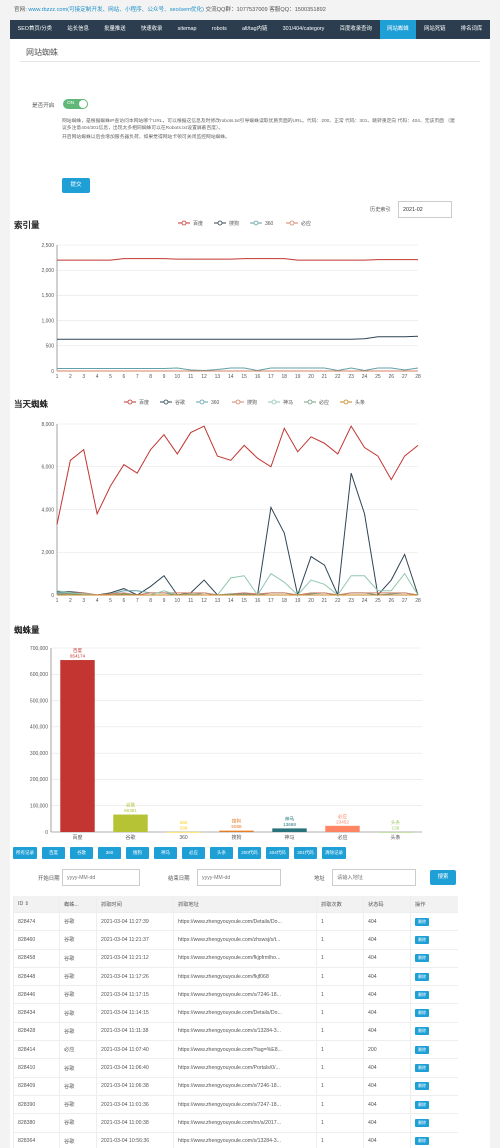 The width and height of the screenshot is (500, 1148). What do you see at coordinates (398, 29) in the screenshot?
I see `nav-item-9: 网站蜘蛛` at bounding box center [398, 29].